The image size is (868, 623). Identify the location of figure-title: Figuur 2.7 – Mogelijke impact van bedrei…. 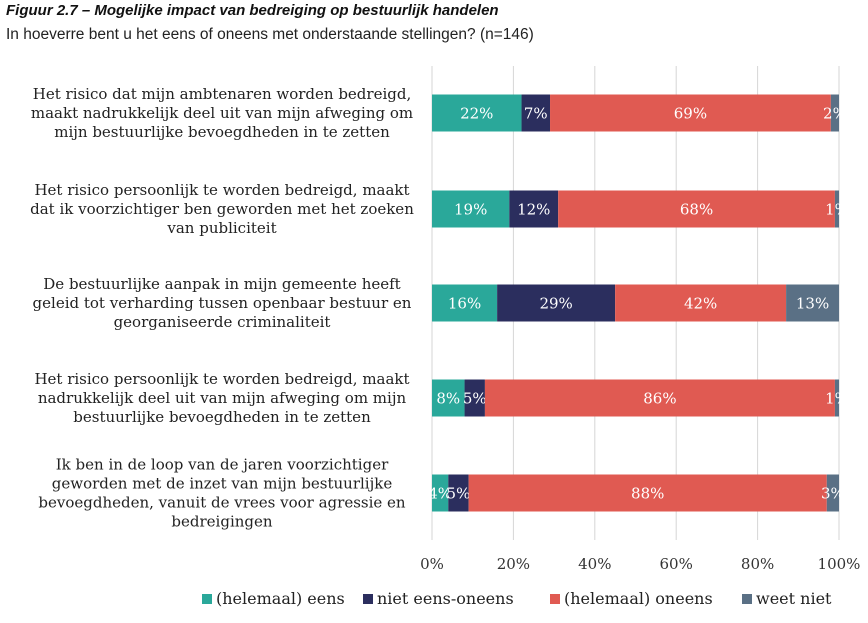
(252, 10).